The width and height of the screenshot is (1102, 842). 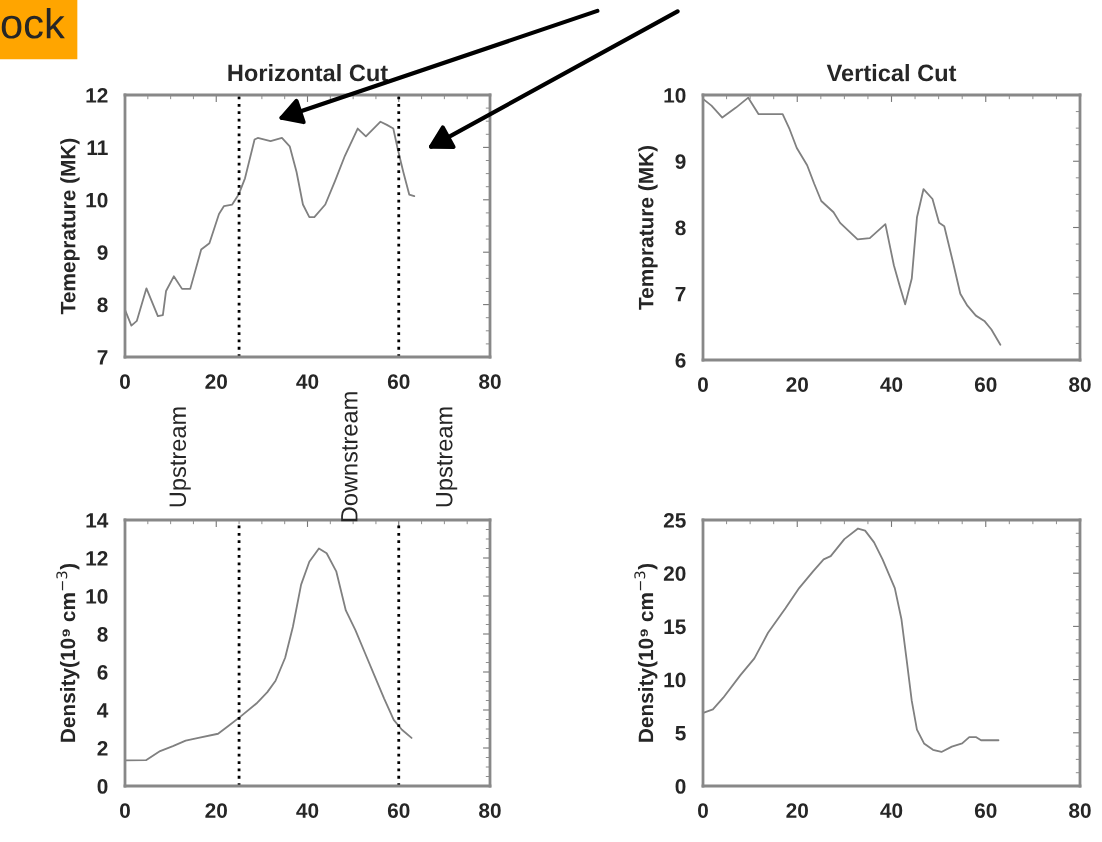 I want to click on chart-title: Horizontal Cut, so click(x=308, y=73).